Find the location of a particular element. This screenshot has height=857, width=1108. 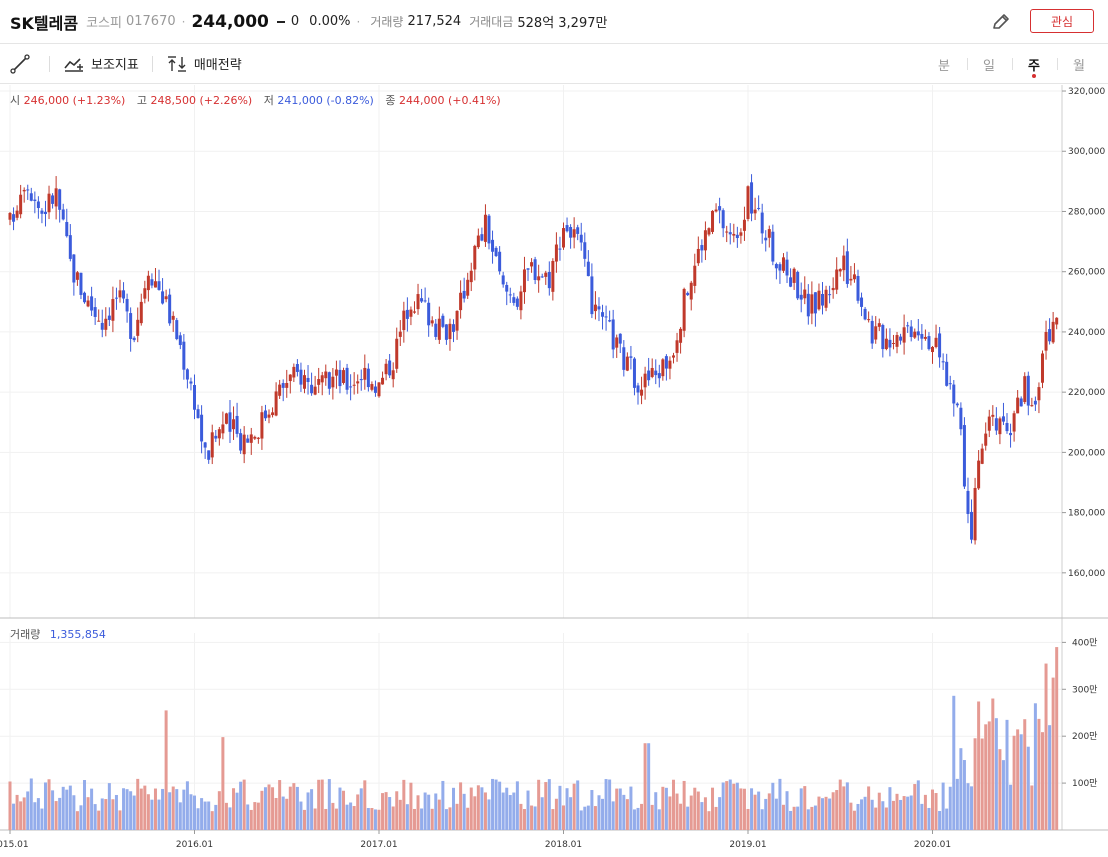

period-minute: 분 is located at coordinates (944, 66).